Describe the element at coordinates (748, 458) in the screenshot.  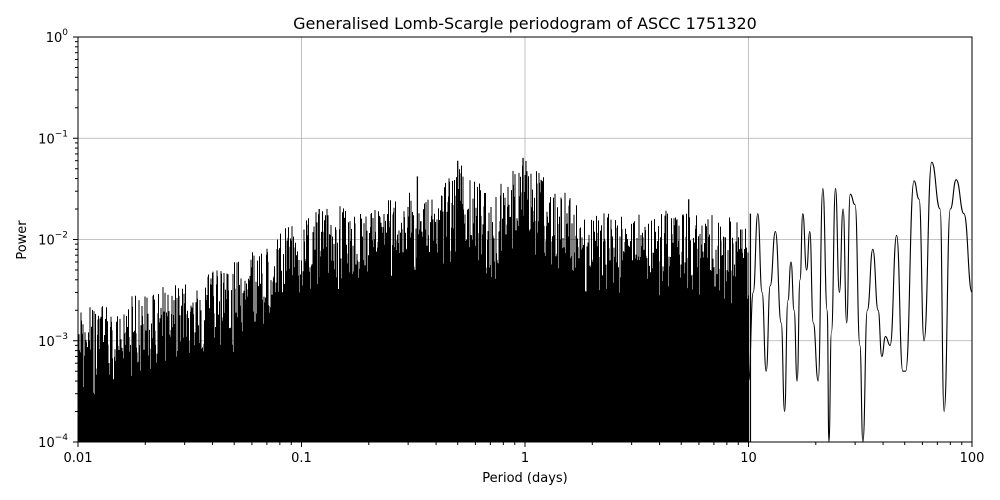
I see `x-tick-label: 10` at that location.